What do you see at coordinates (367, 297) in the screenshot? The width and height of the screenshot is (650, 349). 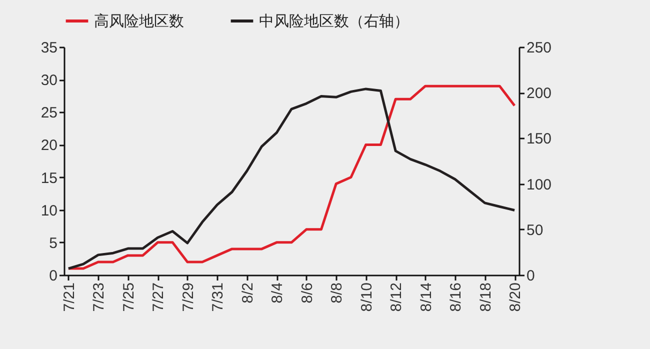 I see `x-tick-label: 8/10` at bounding box center [367, 297].